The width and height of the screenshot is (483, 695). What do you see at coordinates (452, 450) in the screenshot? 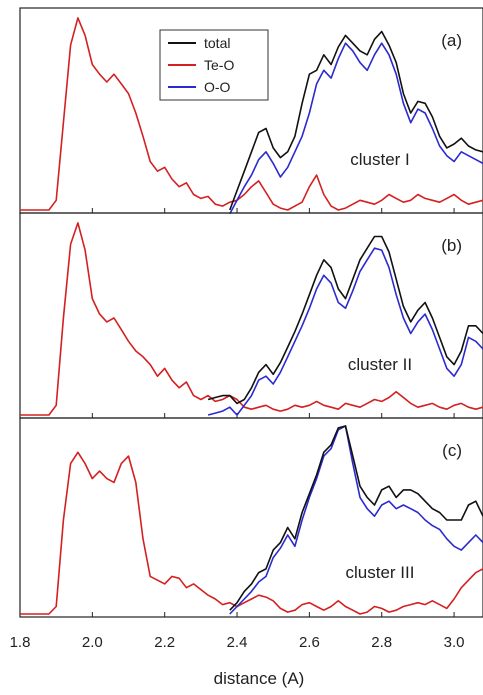
I see `panel-label: (c)` at bounding box center [452, 450].